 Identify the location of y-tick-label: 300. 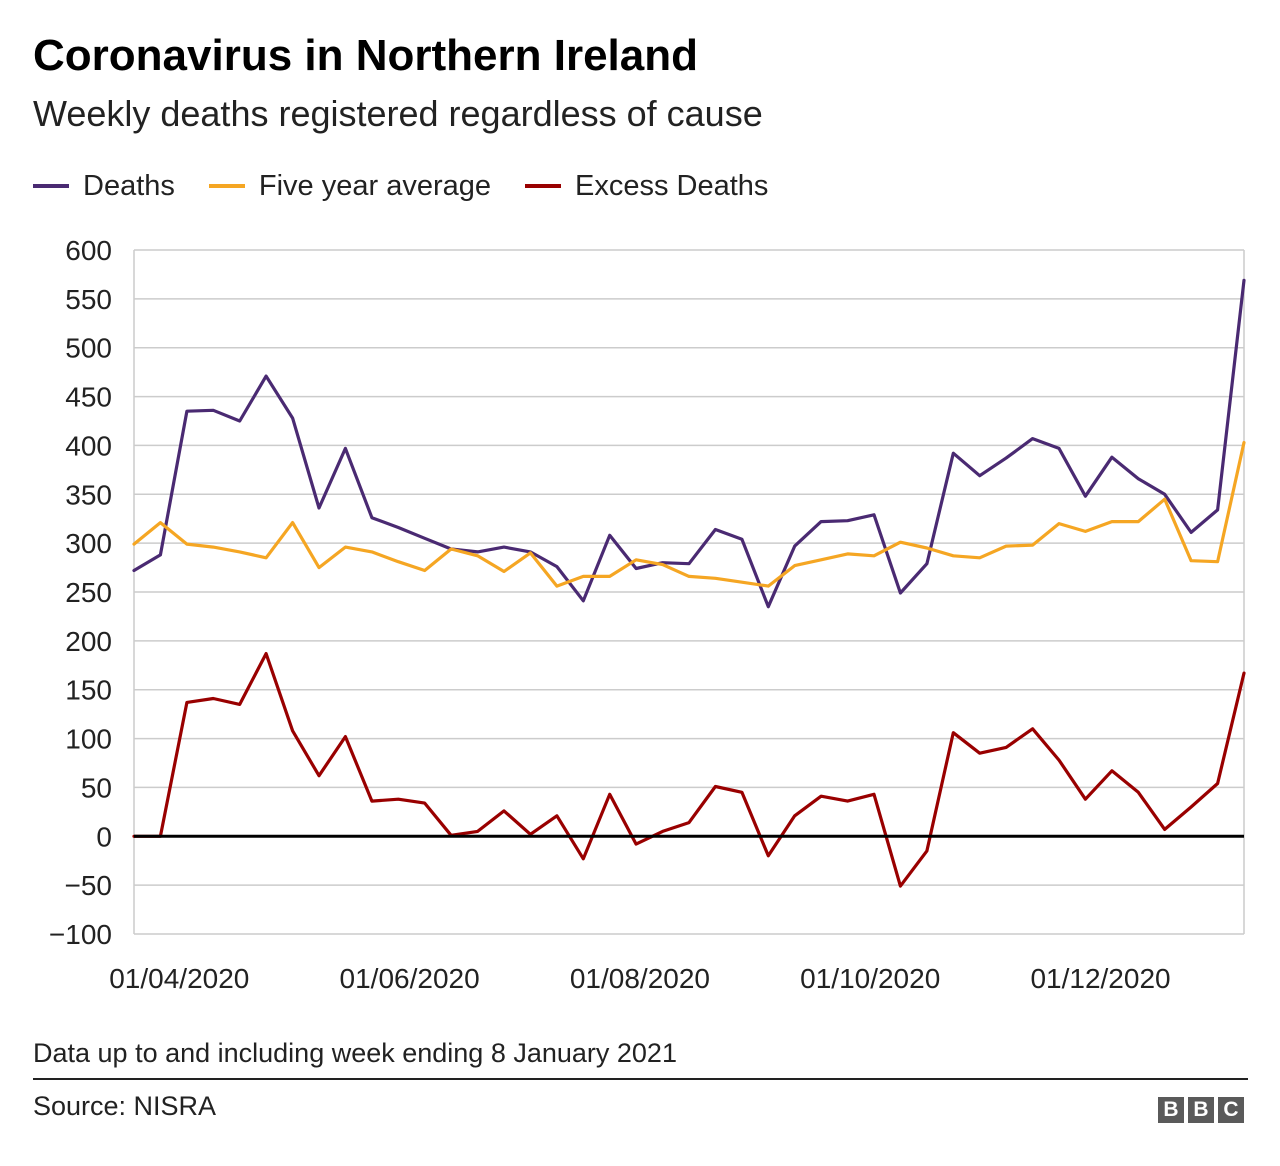
(88, 543).